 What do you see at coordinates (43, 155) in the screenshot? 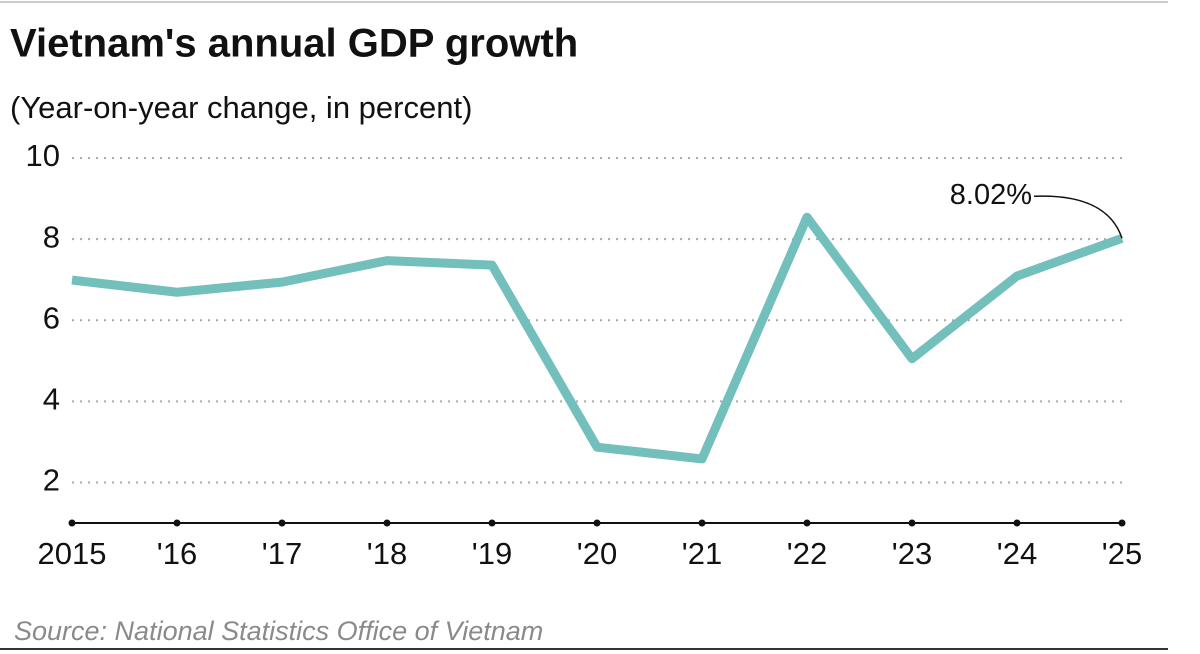
I see `y-tick-label: 10` at bounding box center [43, 155].